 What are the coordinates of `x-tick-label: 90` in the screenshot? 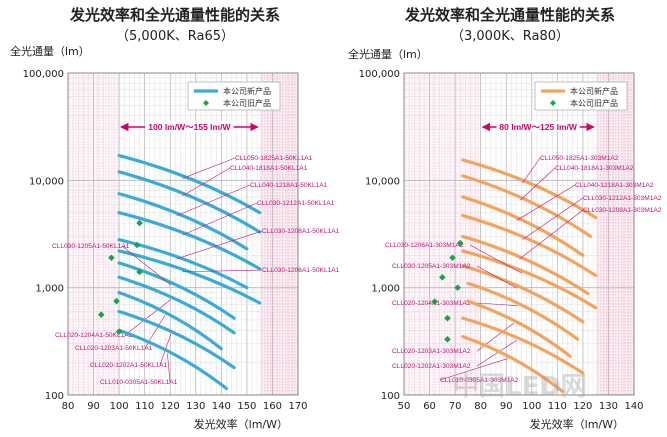 It's located at (93, 406).